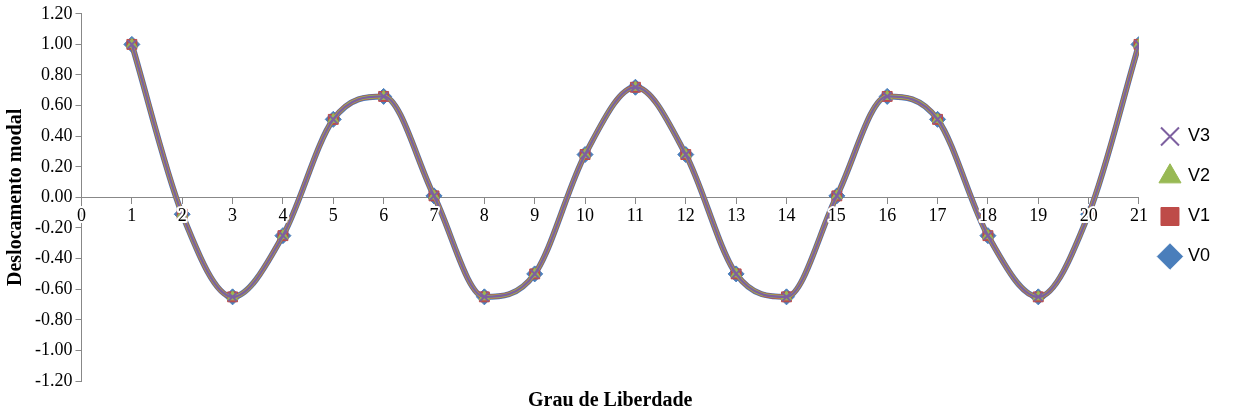  I want to click on legend-label: V0, so click(1199, 255).